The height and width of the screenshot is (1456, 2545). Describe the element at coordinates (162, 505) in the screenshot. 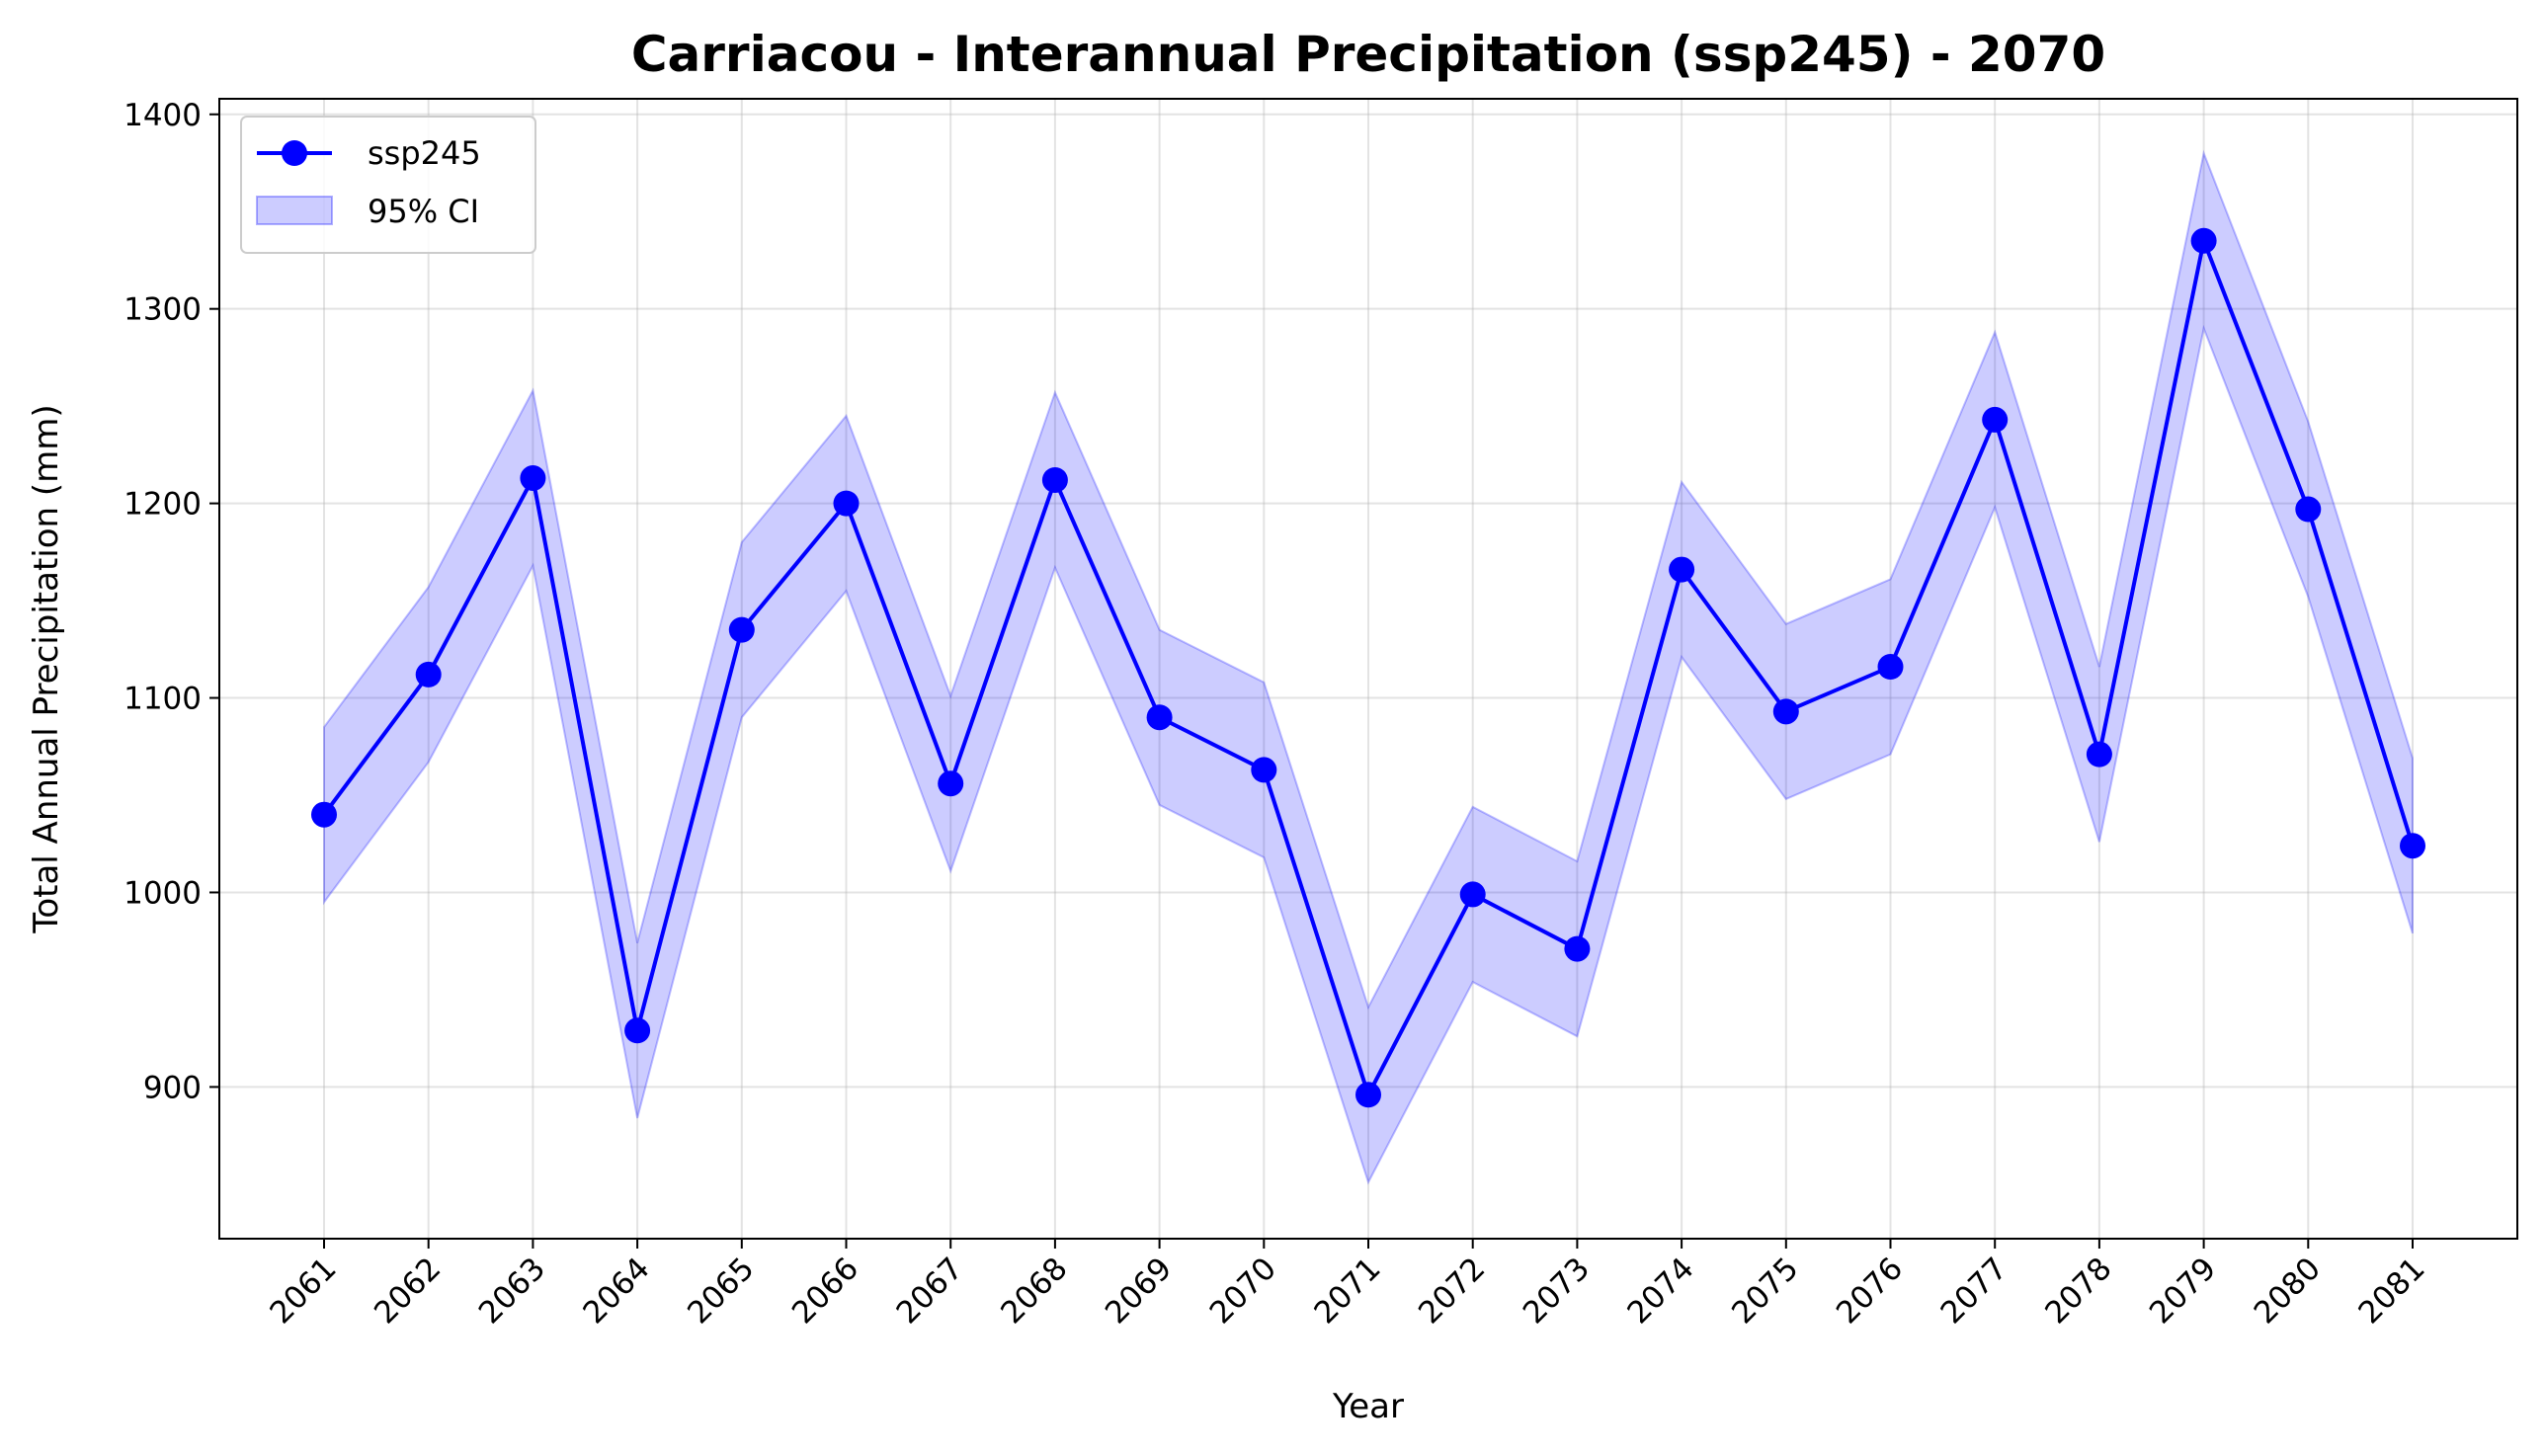

I see `y-tick-label: 1200` at that location.